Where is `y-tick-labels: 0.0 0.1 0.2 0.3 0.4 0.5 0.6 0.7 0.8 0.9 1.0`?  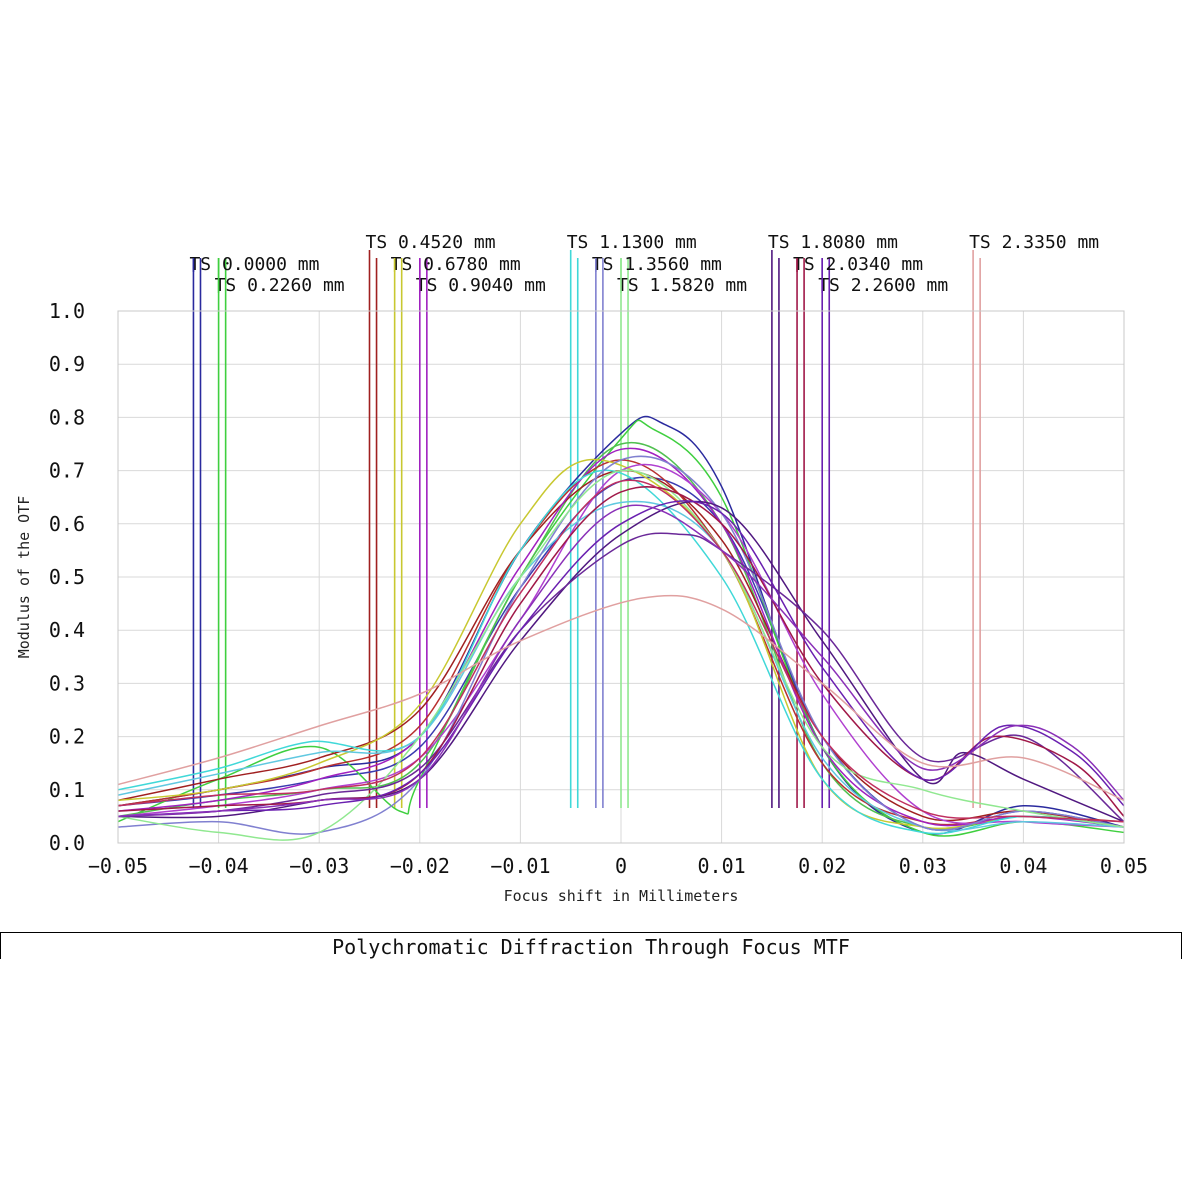
y-tick-labels: 0.0 0.1 0.2 0.3 0.4 0.5 0.6 0.7 0.8 0.9 1.0 is located at coordinates (67, 577).